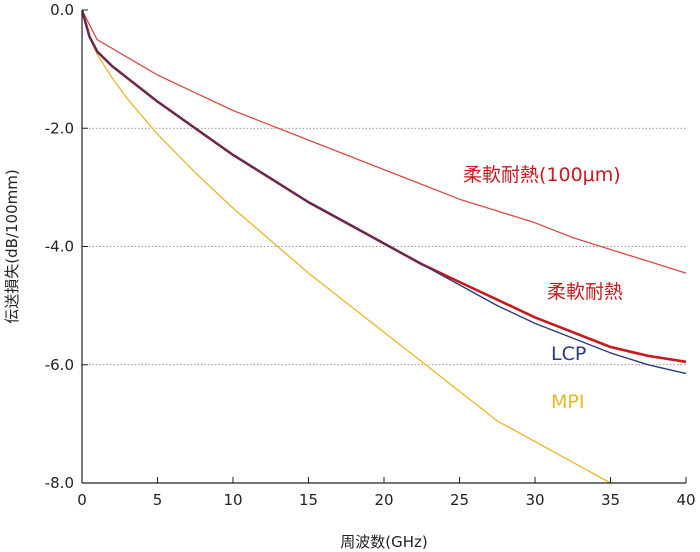 This screenshot has width=700, height=552. I want to click on x-tick-label: 10, so click(232, 500).